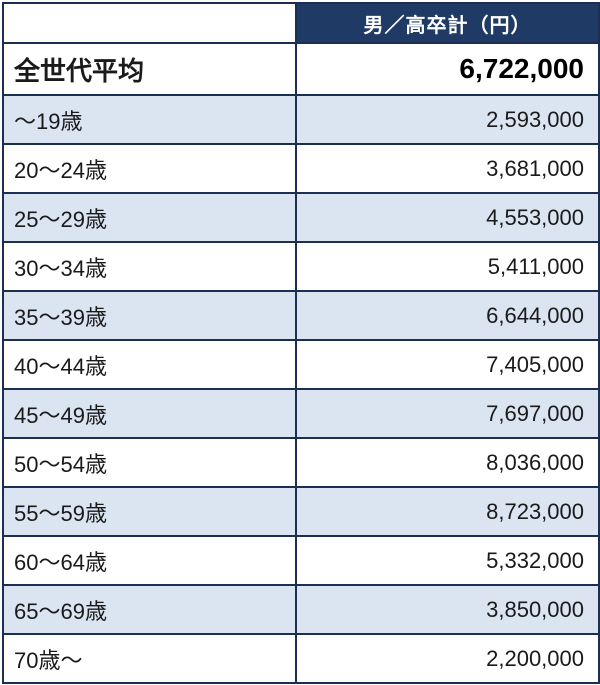  Describe the element at coordinates (149, 315) in the screenshot. I see `row-label: 35～39歳` at that location.